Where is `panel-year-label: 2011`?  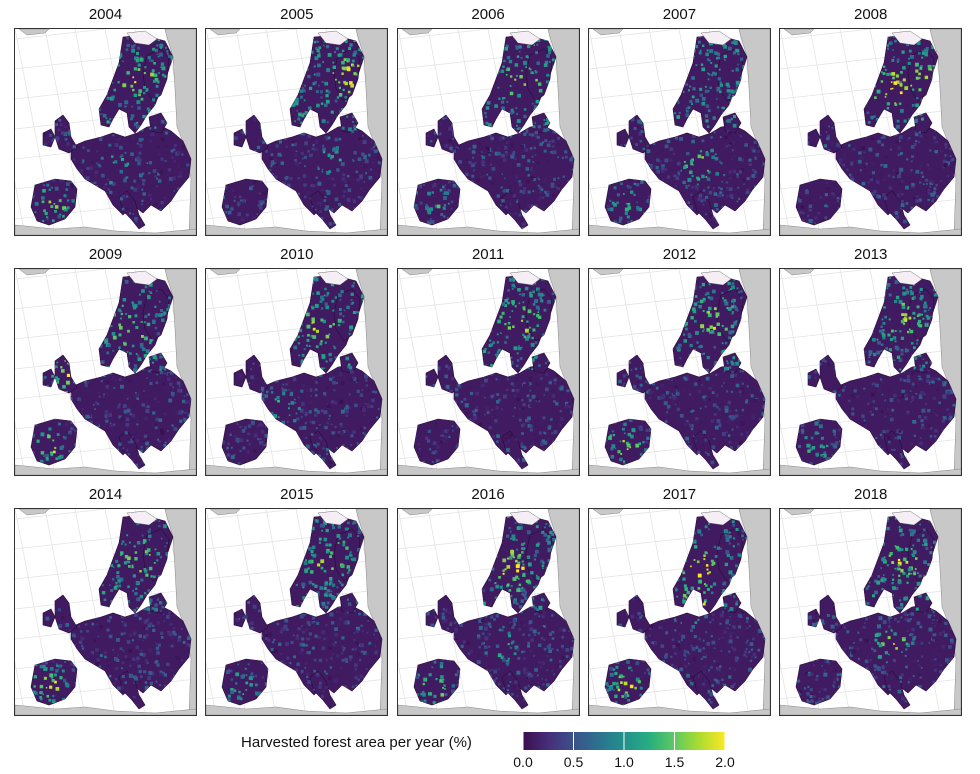 panel-year-label: 2011 is located at coordinates (488, 254).